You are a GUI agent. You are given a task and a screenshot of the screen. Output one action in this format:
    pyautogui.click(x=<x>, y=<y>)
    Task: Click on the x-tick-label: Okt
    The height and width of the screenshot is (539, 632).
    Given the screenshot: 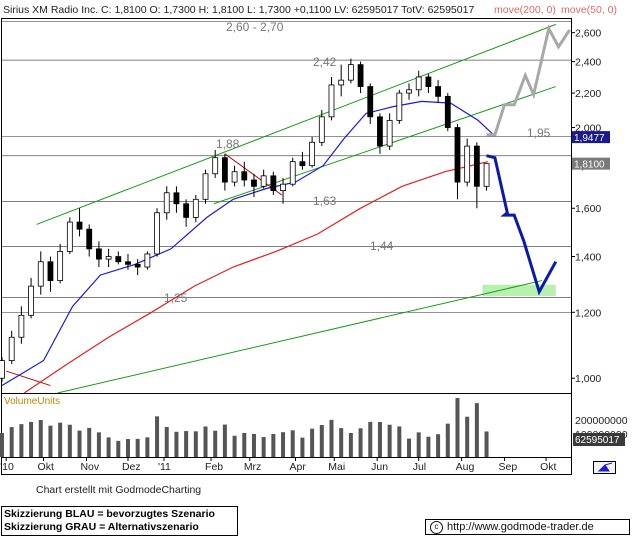 What is the action you would take?
    pyautogui.click(x=548, y=467)
    